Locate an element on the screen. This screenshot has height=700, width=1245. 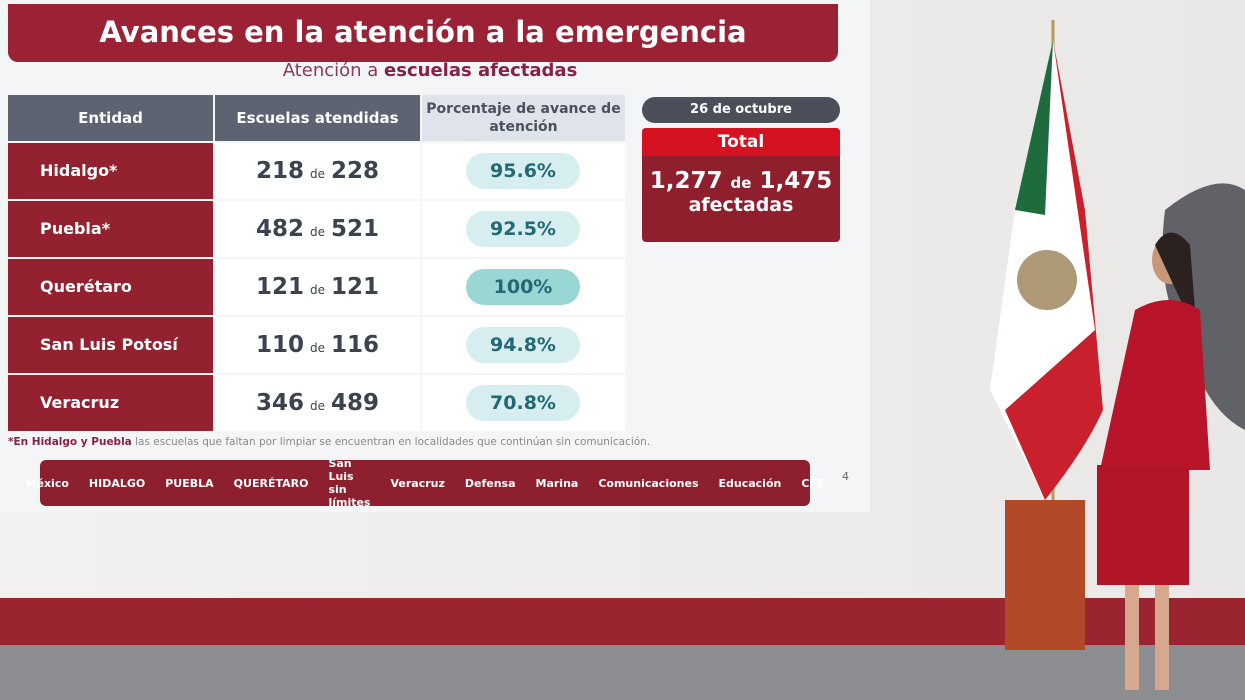
table-row: Hidalgo* 218 de 228 95.6% is located at coordinates (316, 171).